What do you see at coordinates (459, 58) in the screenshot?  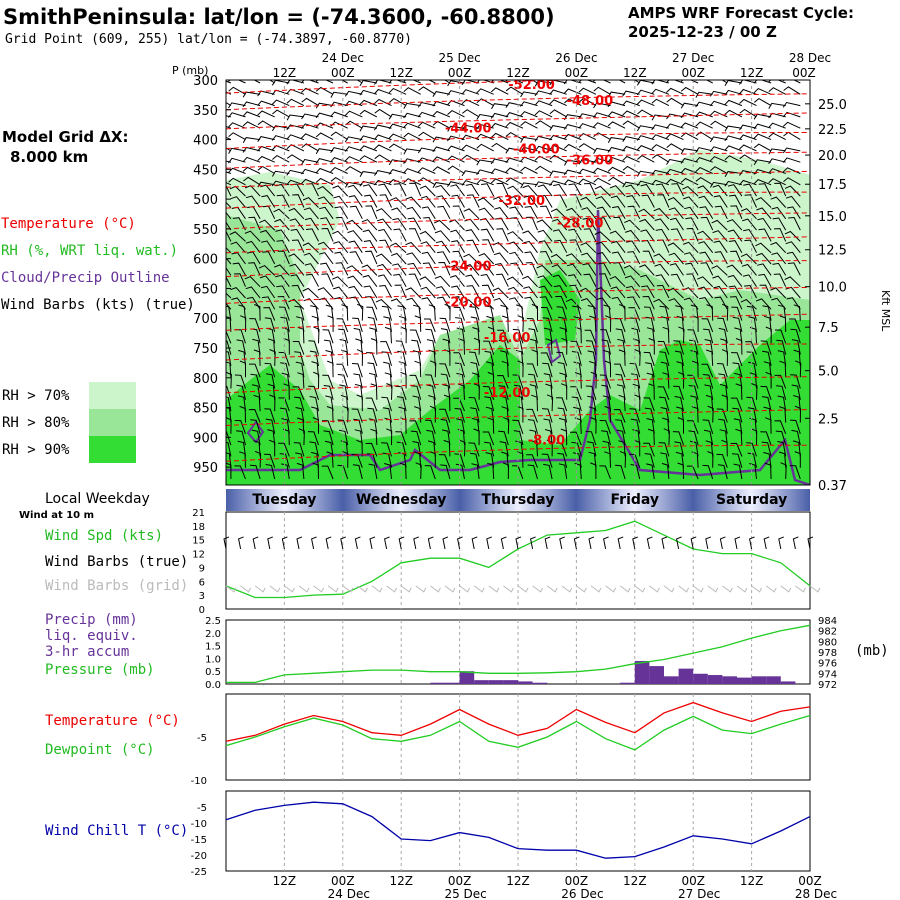 I see `top-date-label: 25 Dec` at bounding box center [459, 58].